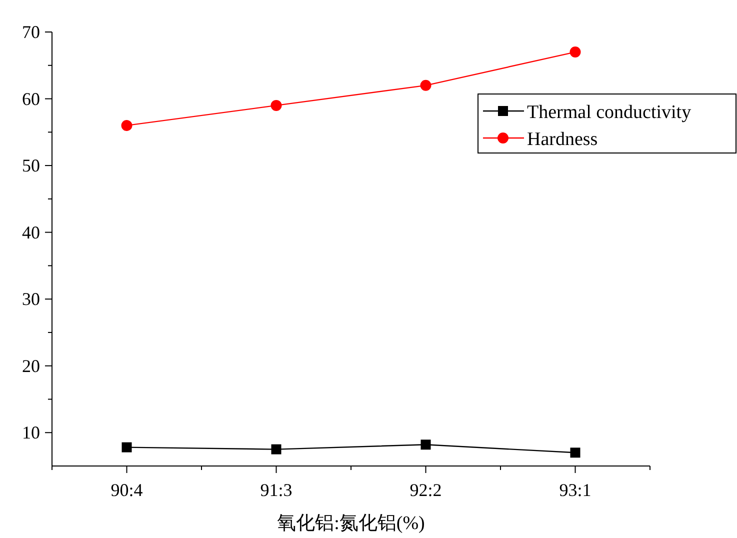 This screenshot has height=538, width=737. I want to click on y-tick-label: 10, so click(31, 432).